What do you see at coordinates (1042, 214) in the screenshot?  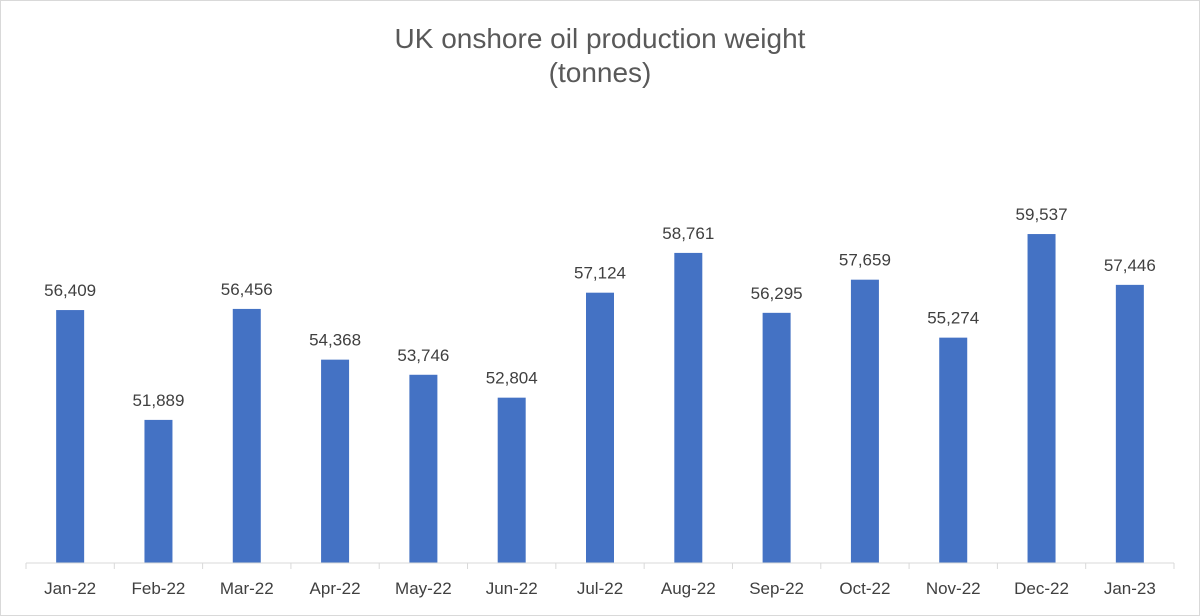 I see `data-label: 59,537` at bounding box center [1042, 214].